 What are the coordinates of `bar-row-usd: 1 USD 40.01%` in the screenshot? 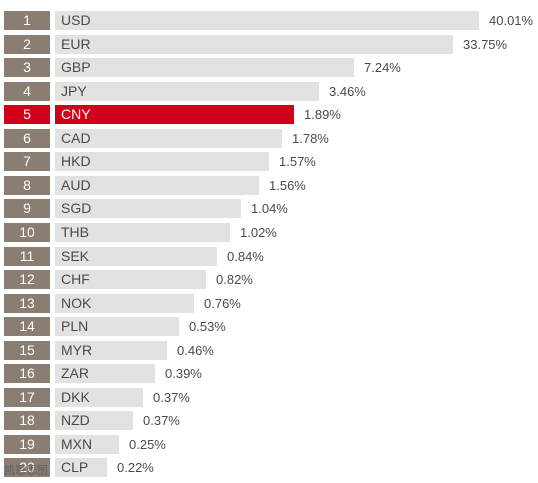 It's located at (271, 20).